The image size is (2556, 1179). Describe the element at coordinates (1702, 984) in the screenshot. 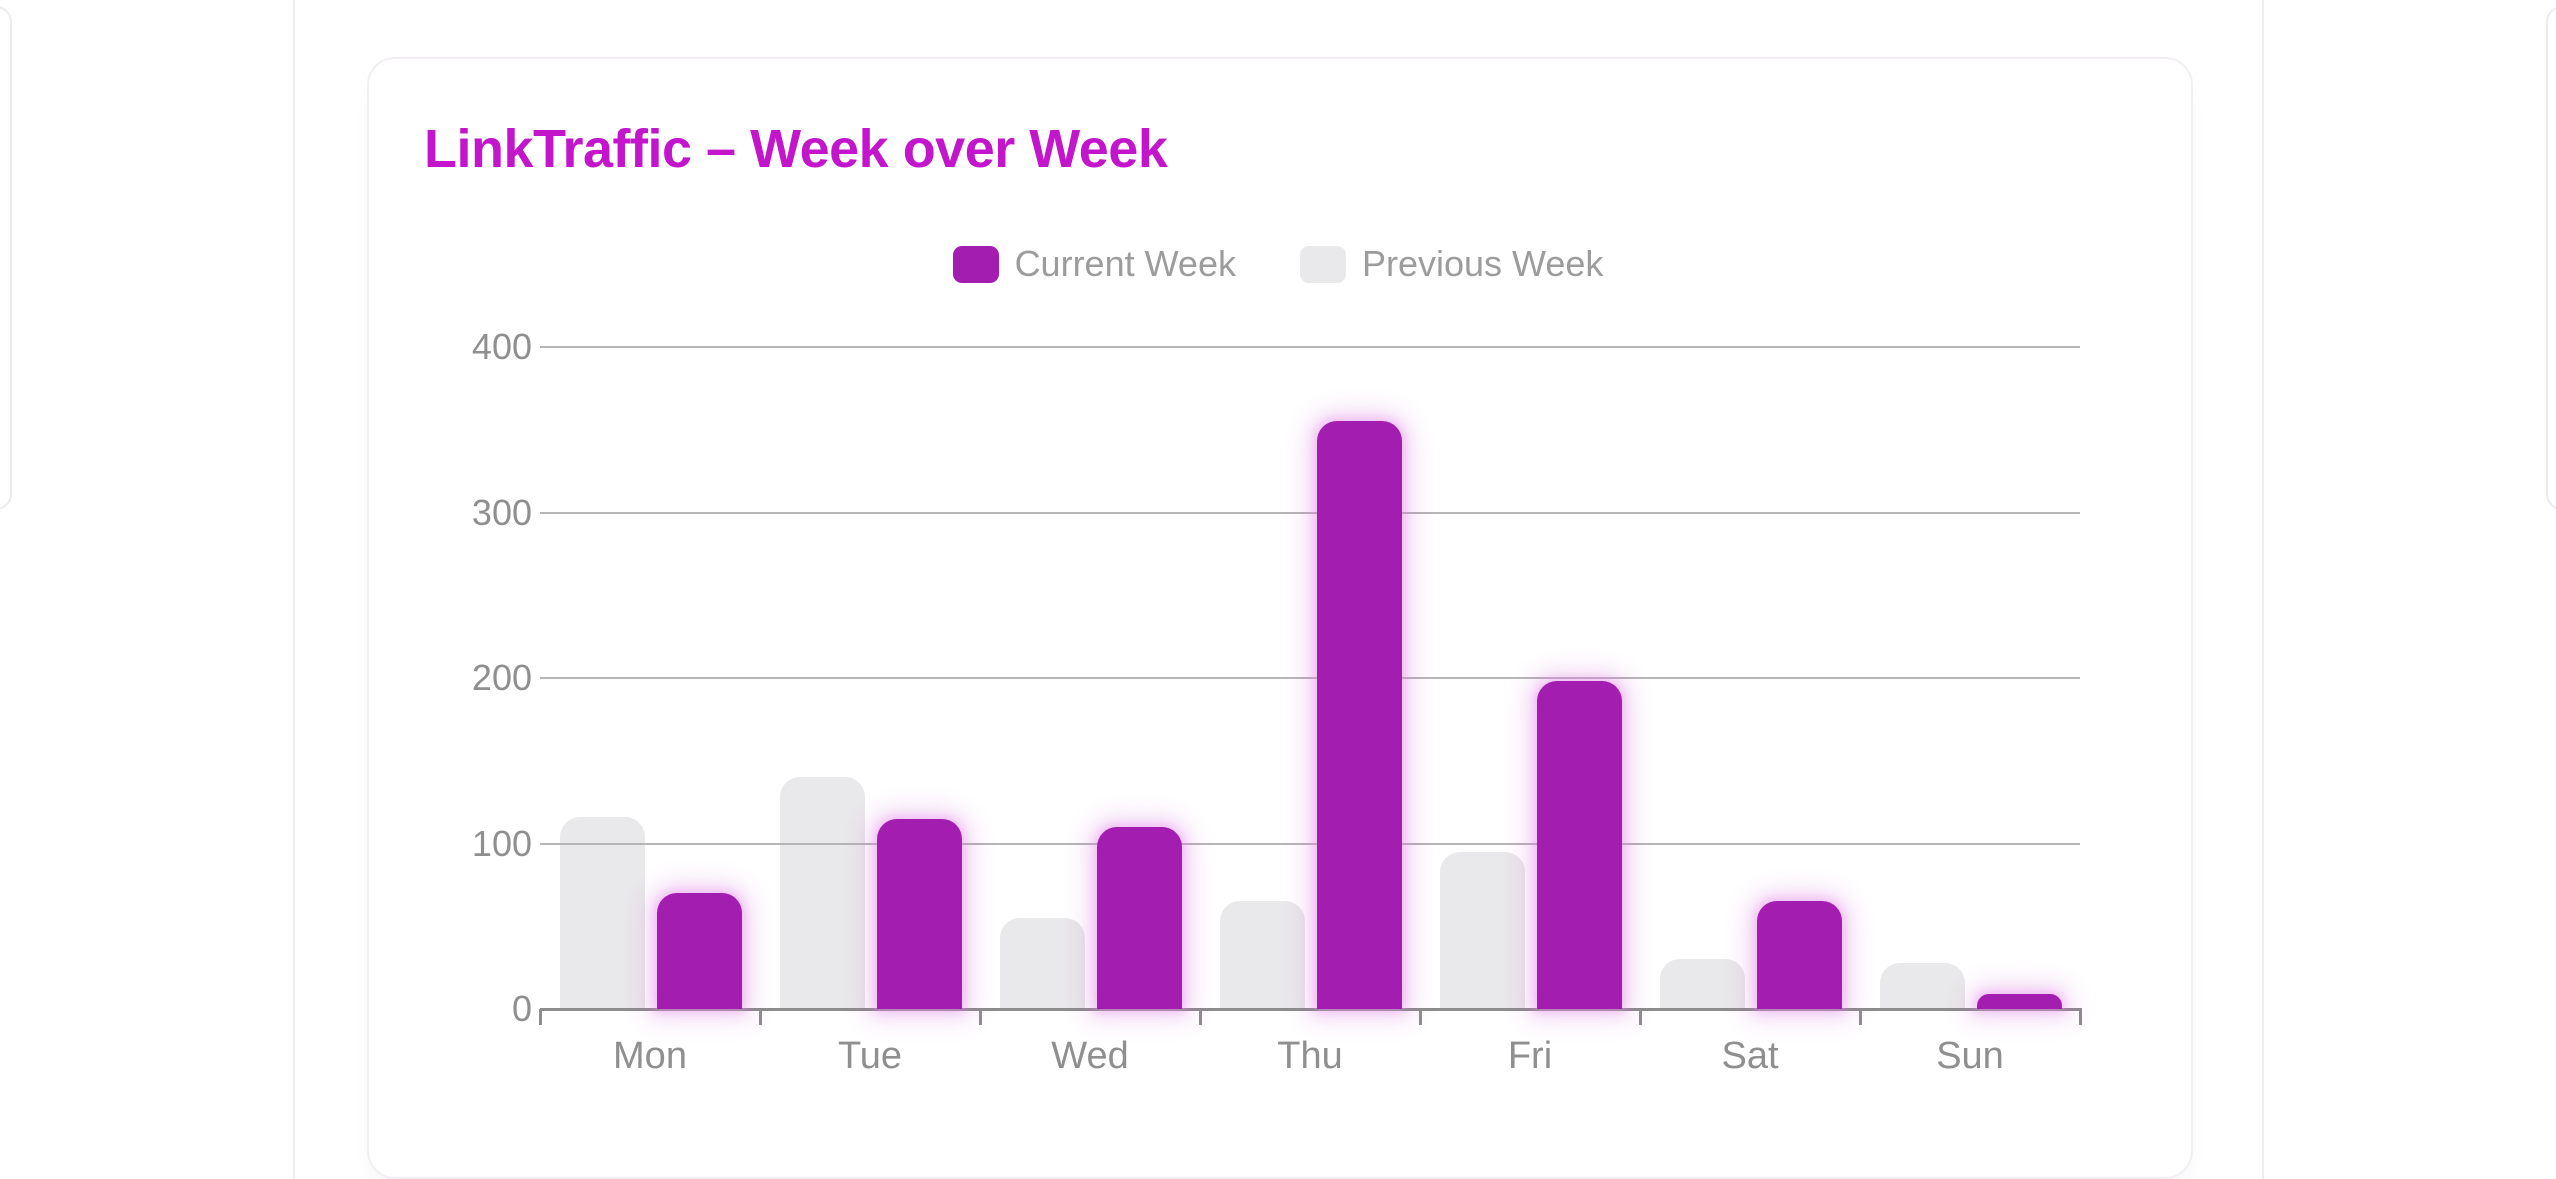

I see `bar-previous-sat` at that location.